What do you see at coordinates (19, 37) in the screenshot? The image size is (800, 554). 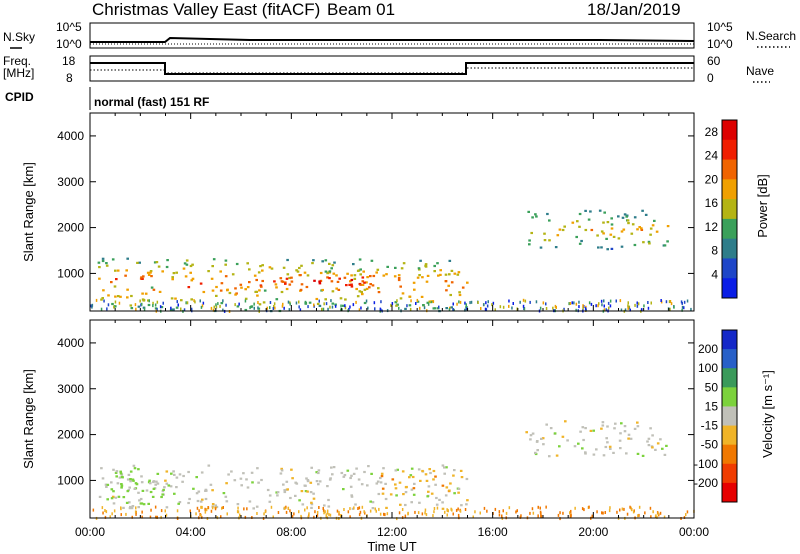 I see `nsky-label: N.Sky` at bounding box center [19, 37].